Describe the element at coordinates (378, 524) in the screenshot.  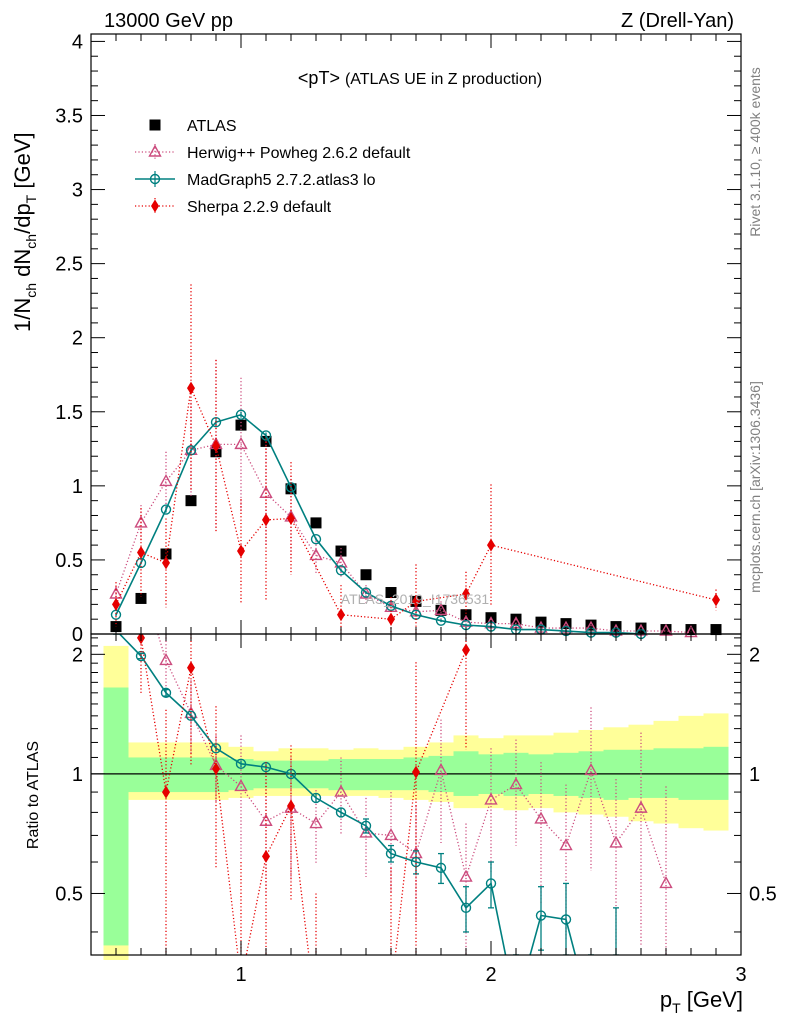
I see `main-madgraph-line` at that location.